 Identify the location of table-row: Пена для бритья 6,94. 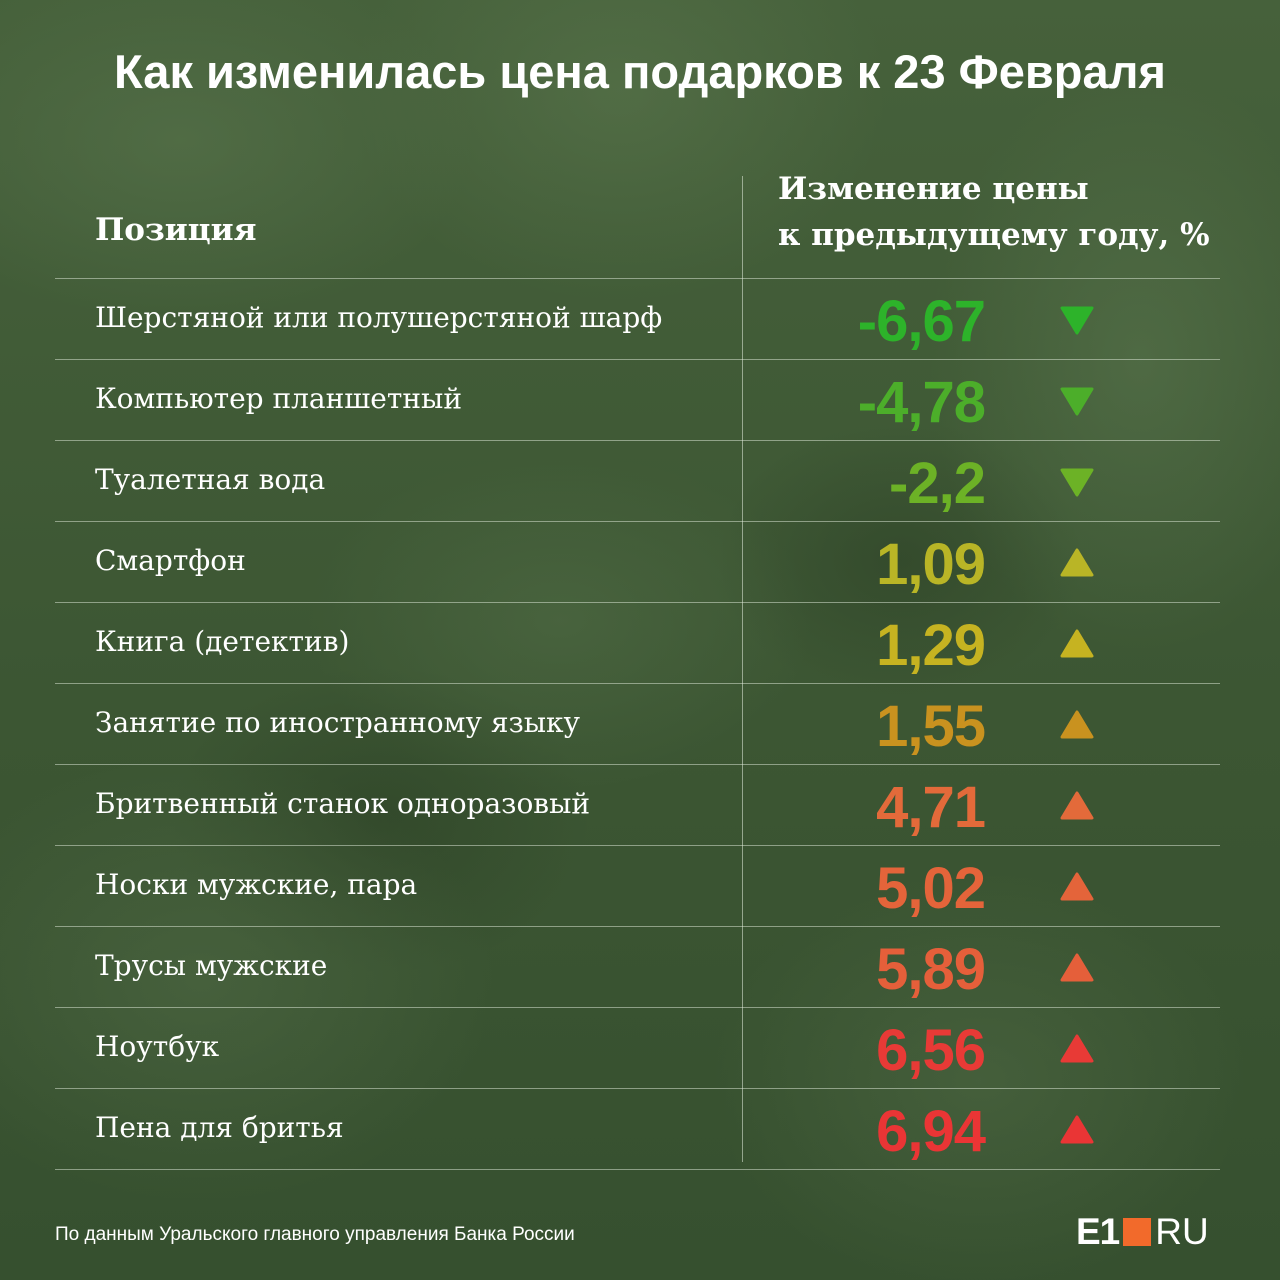
(637, 1129).